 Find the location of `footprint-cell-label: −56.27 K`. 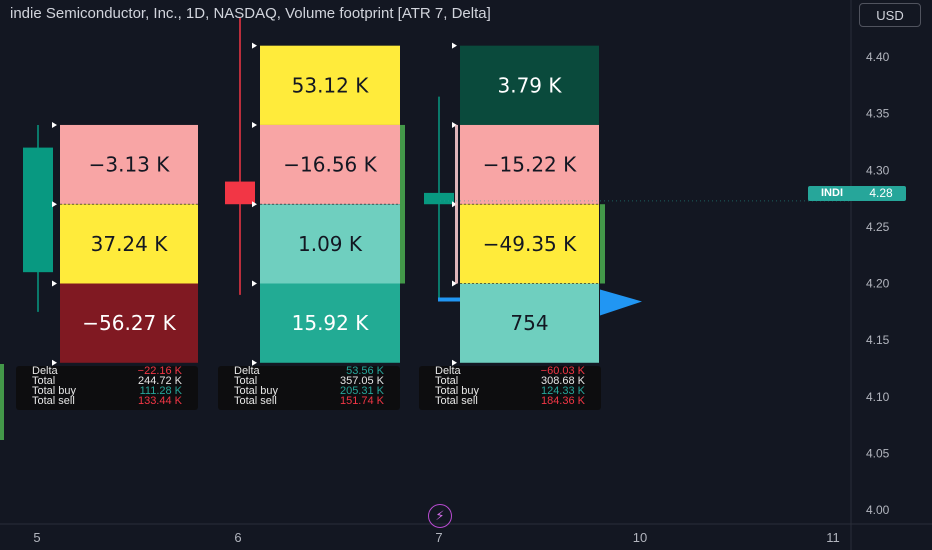

footprint-cell-label: −56.27 K is located at coordinates (129, 323).